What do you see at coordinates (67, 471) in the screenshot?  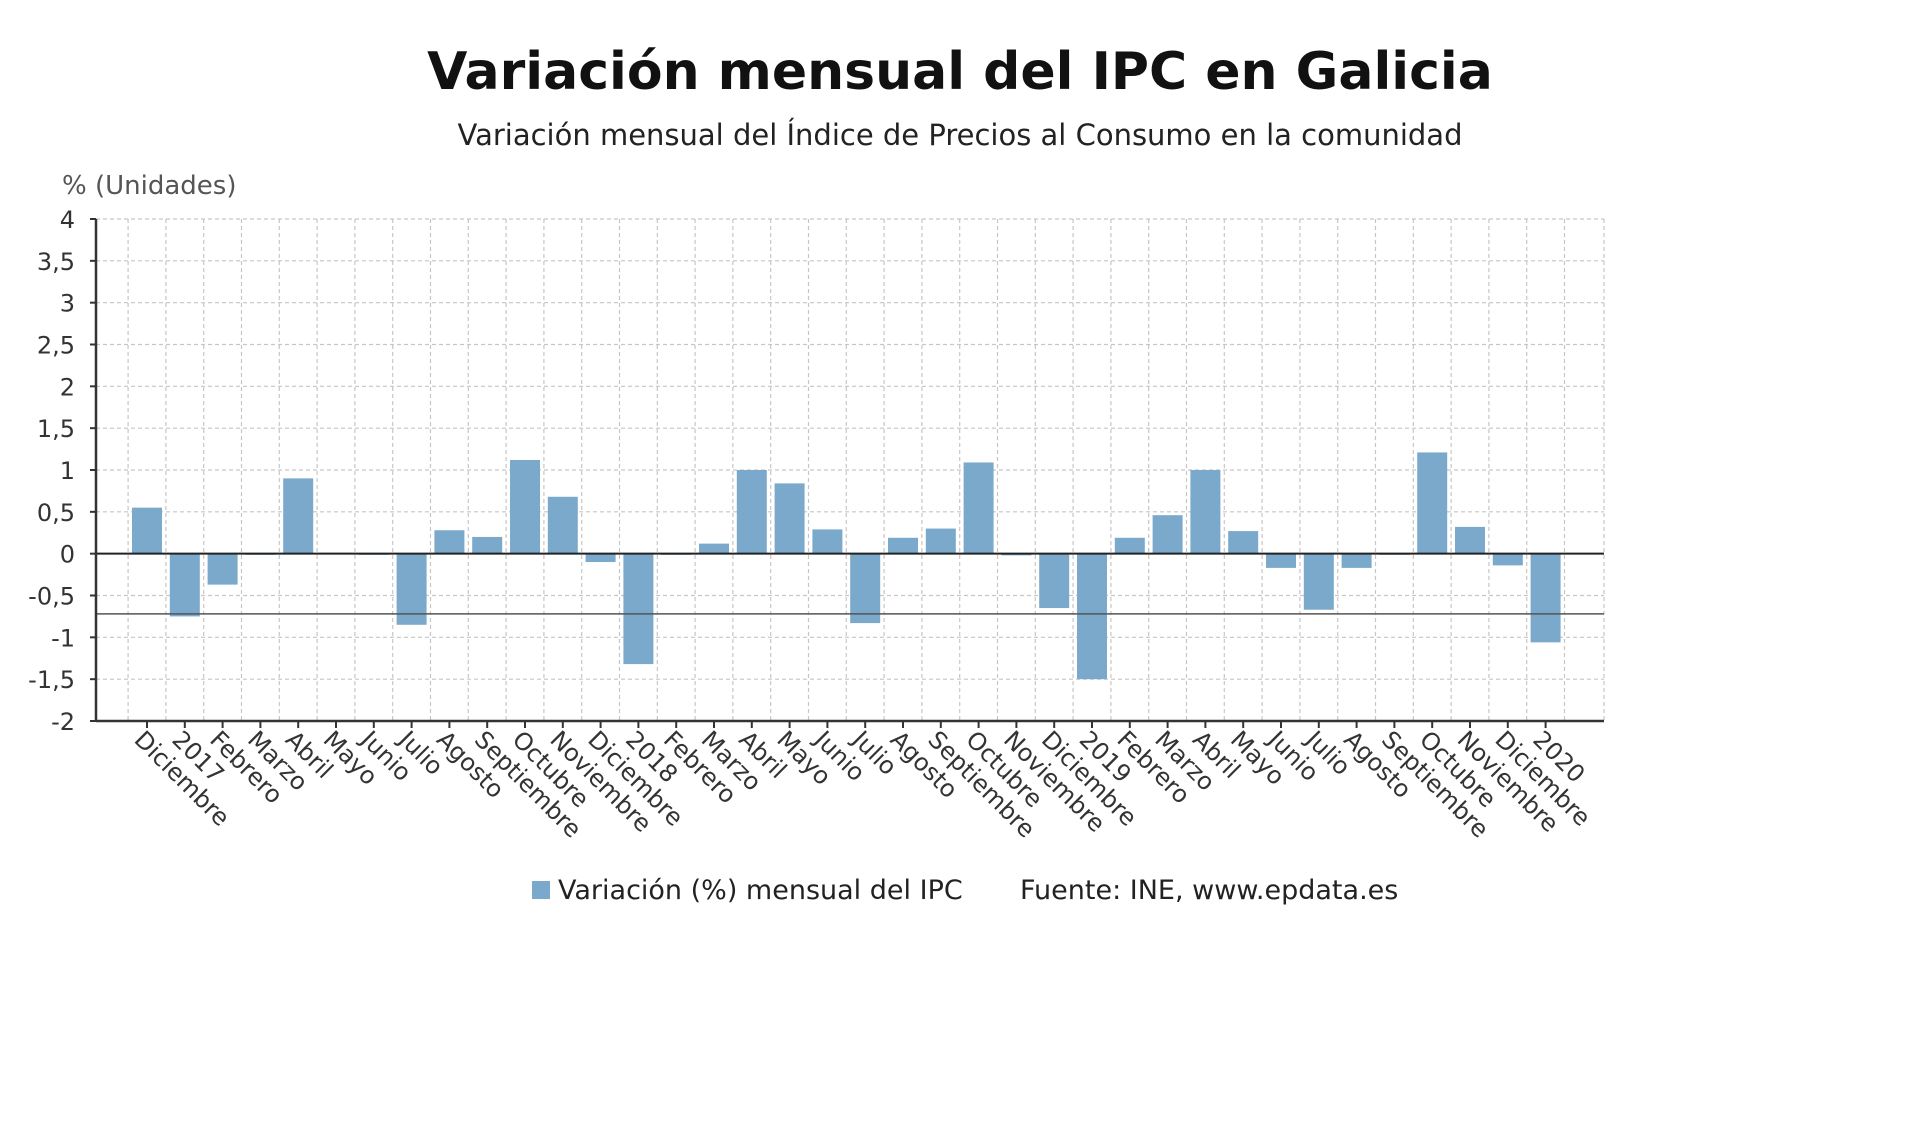 I see `y-tick-label: 1` at bounding box center [67, 471].